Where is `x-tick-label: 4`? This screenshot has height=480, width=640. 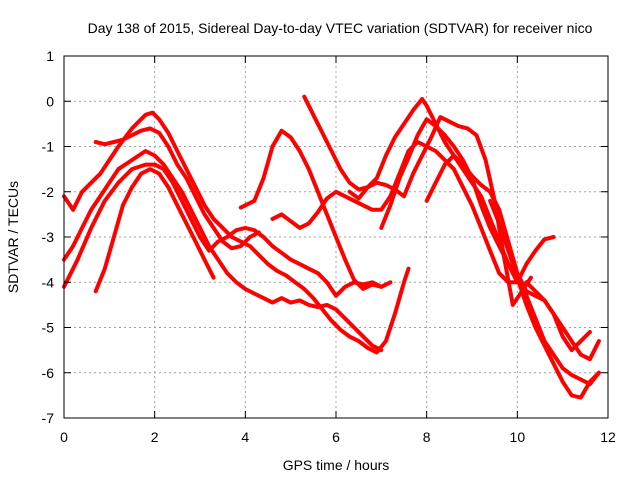 x-tick-label: 4 is located at coordinates (245, 437).